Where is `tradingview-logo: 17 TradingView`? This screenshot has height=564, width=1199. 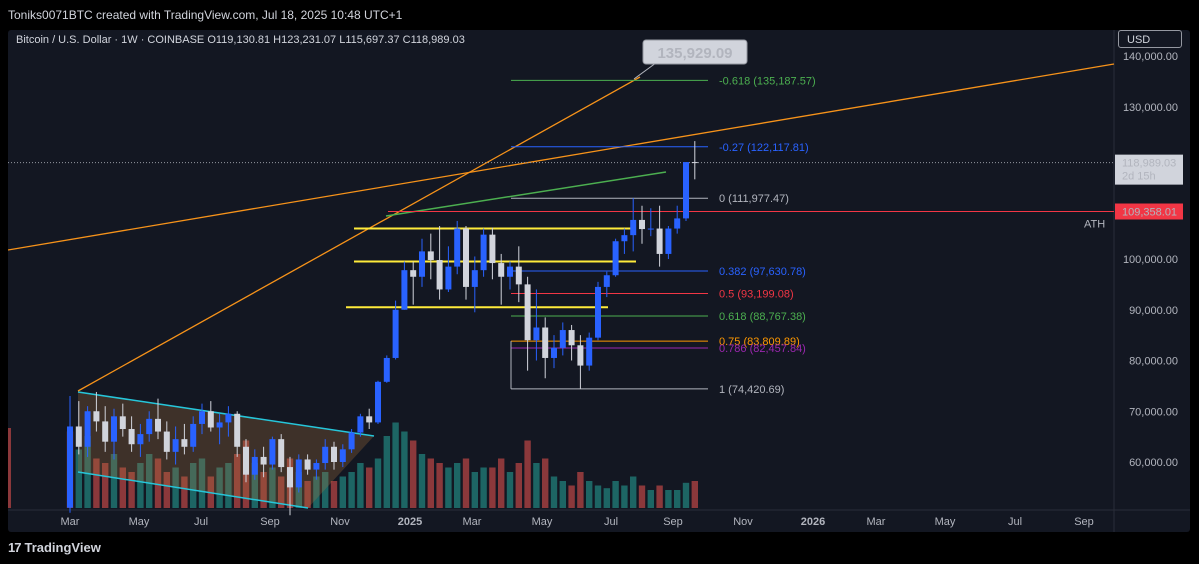
tradingview-logo: 17 TradingView is located at coordinates (54, 547).